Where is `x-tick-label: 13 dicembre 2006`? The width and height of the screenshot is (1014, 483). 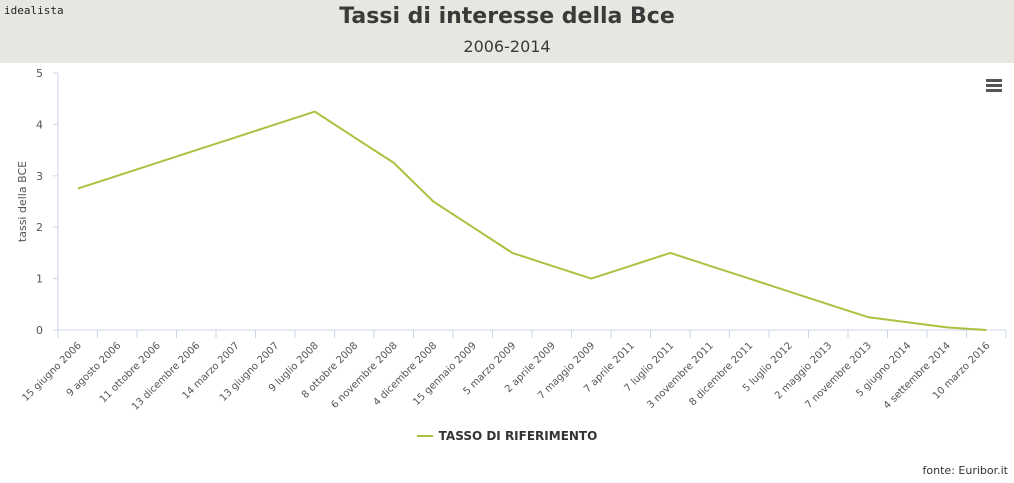
x-tick-label: 13 dicembre 2006 is located at coordinates (166, 376).